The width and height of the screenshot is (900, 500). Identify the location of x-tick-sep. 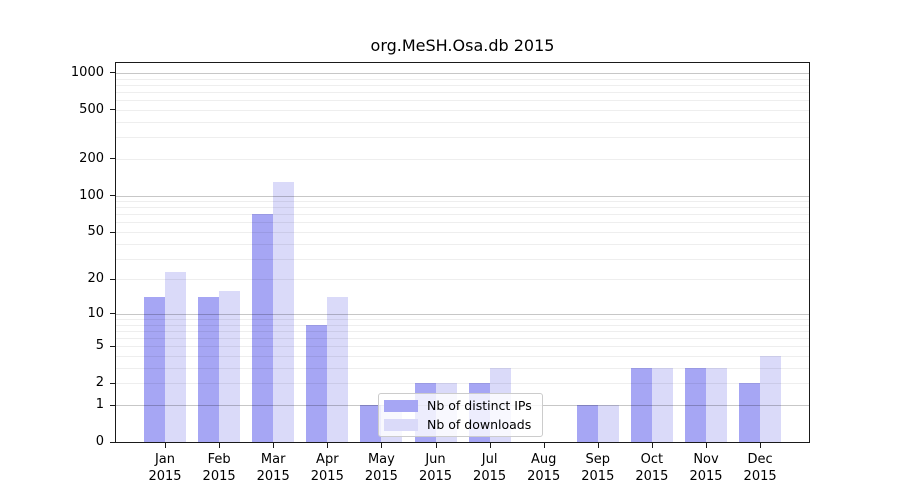
(598, 445).